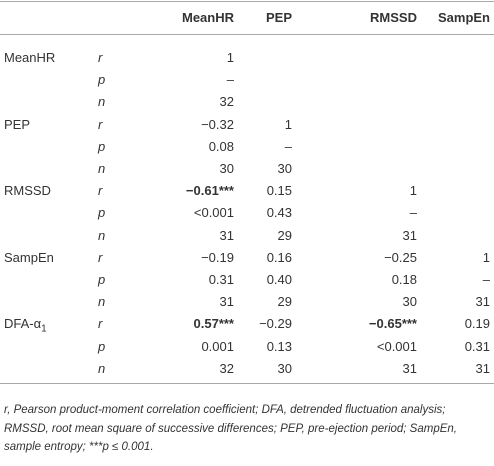  I want to click on cell: 0.13, so click(279, 346).